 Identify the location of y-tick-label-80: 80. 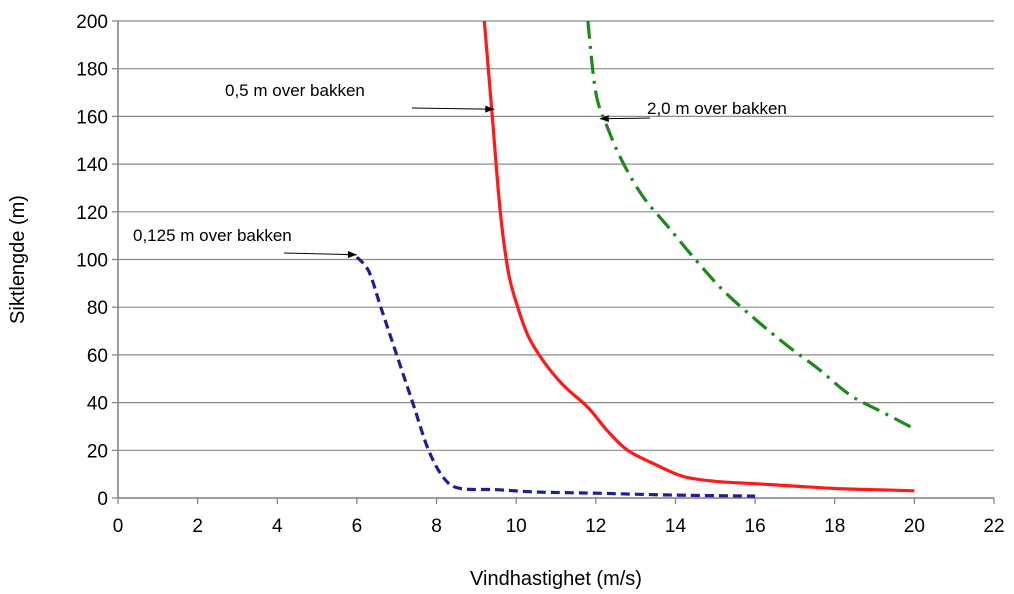
(97, 308).